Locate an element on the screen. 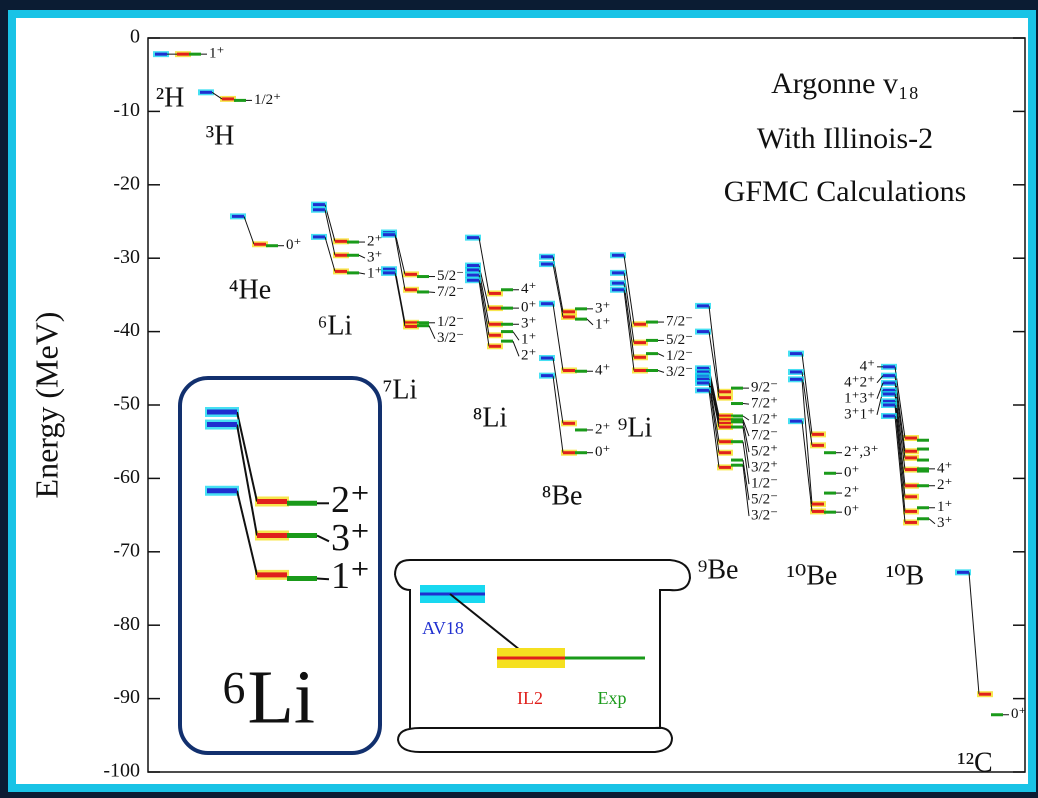  nucleus-label: ¹⁰Be is located at coordinates (812, 575).